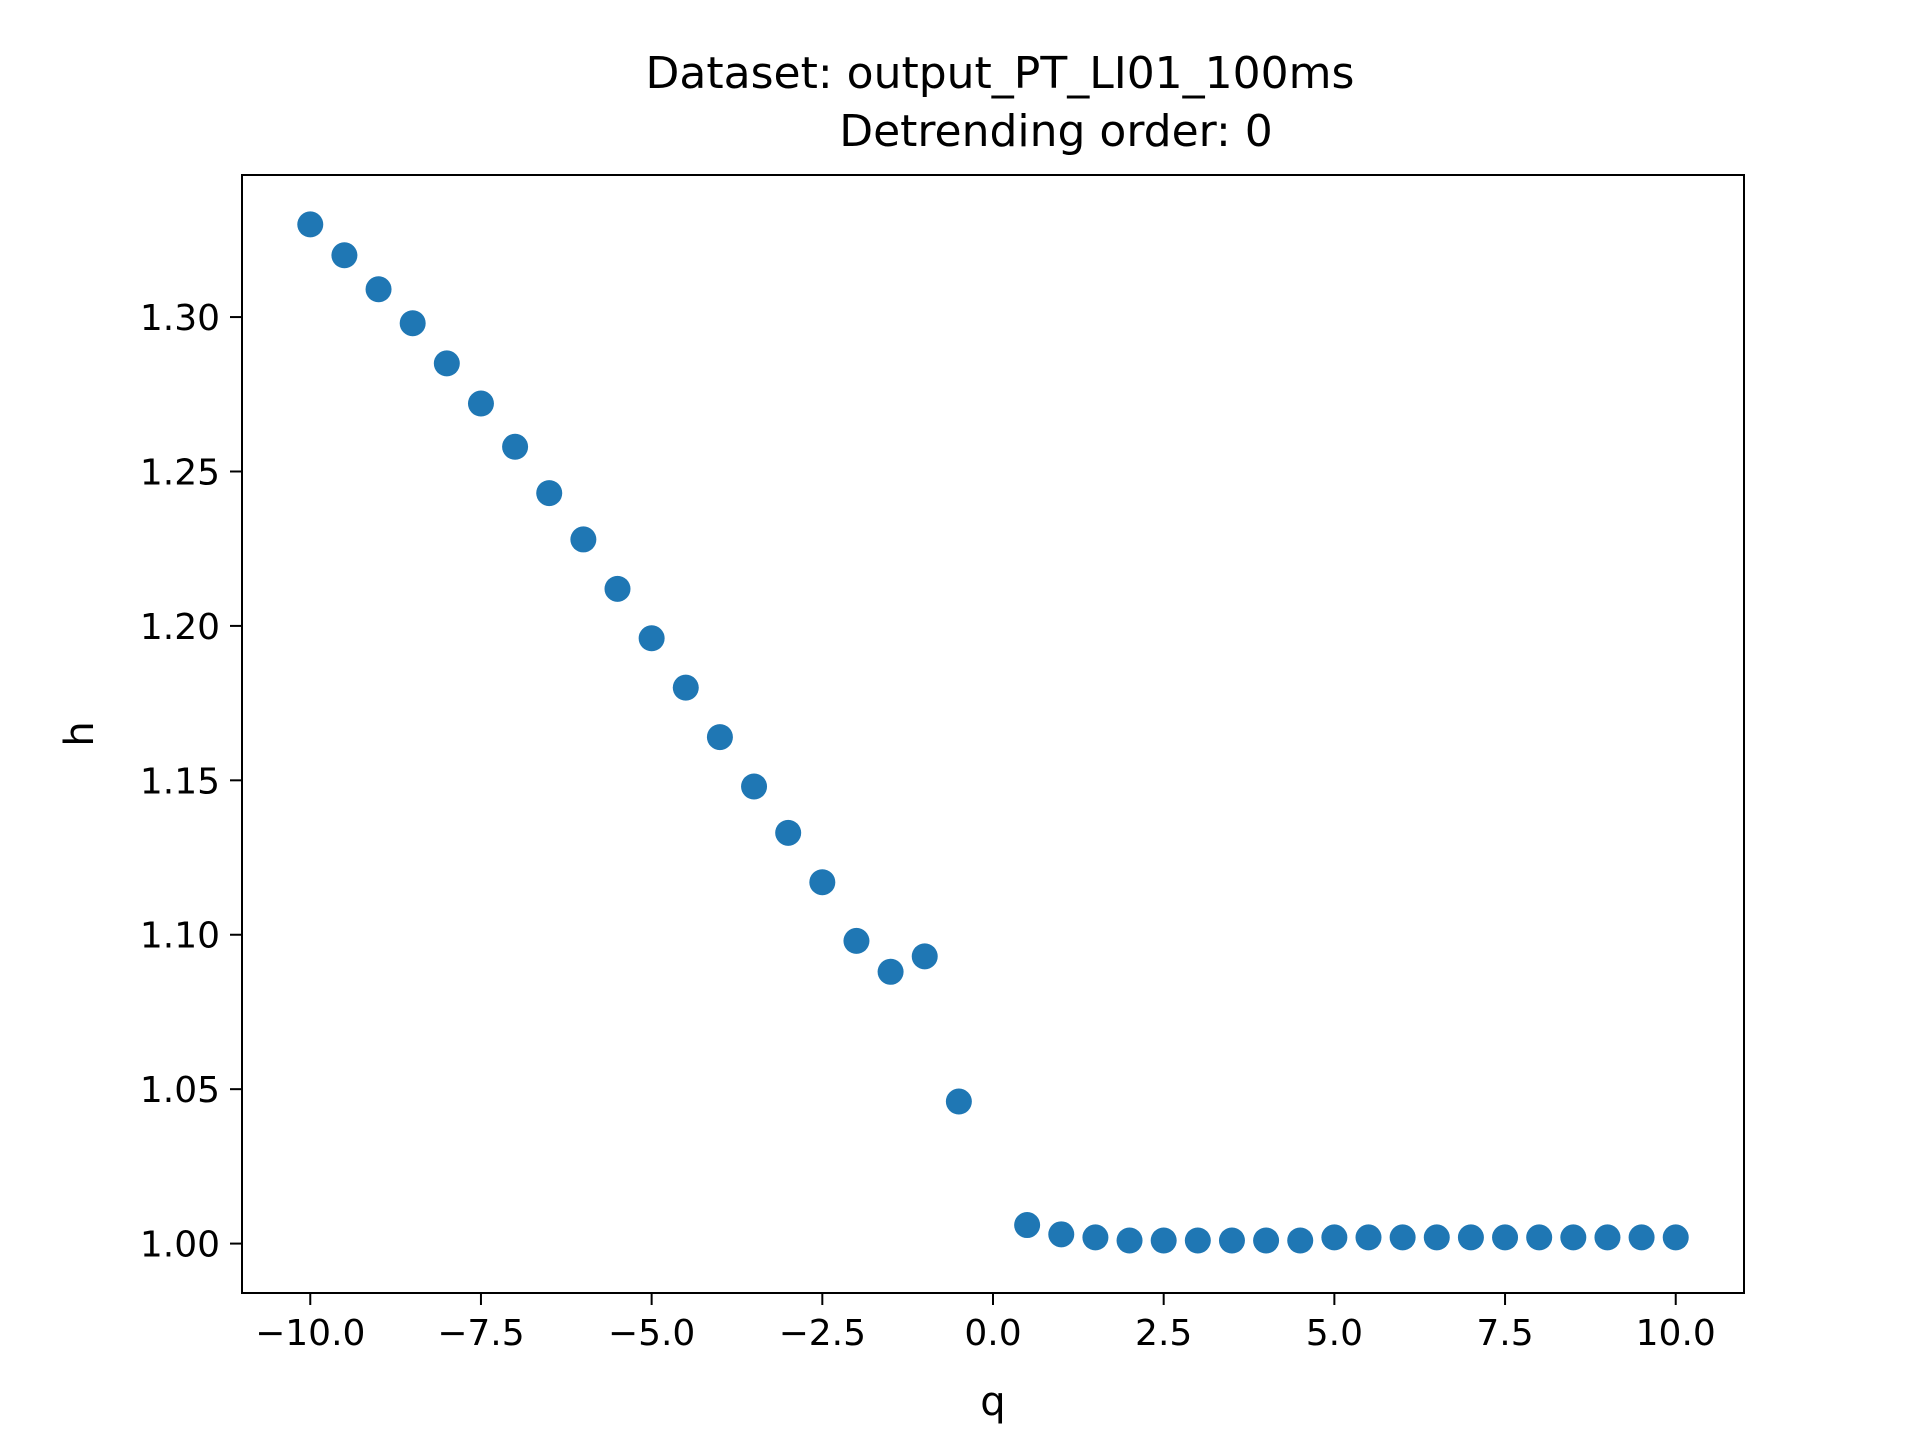 The height and width of the screenshot is (1440, 1920). Describe the element at coordinates (310, 1333) in the screenshot. I see `x-tick-label: −10.0` at that location.